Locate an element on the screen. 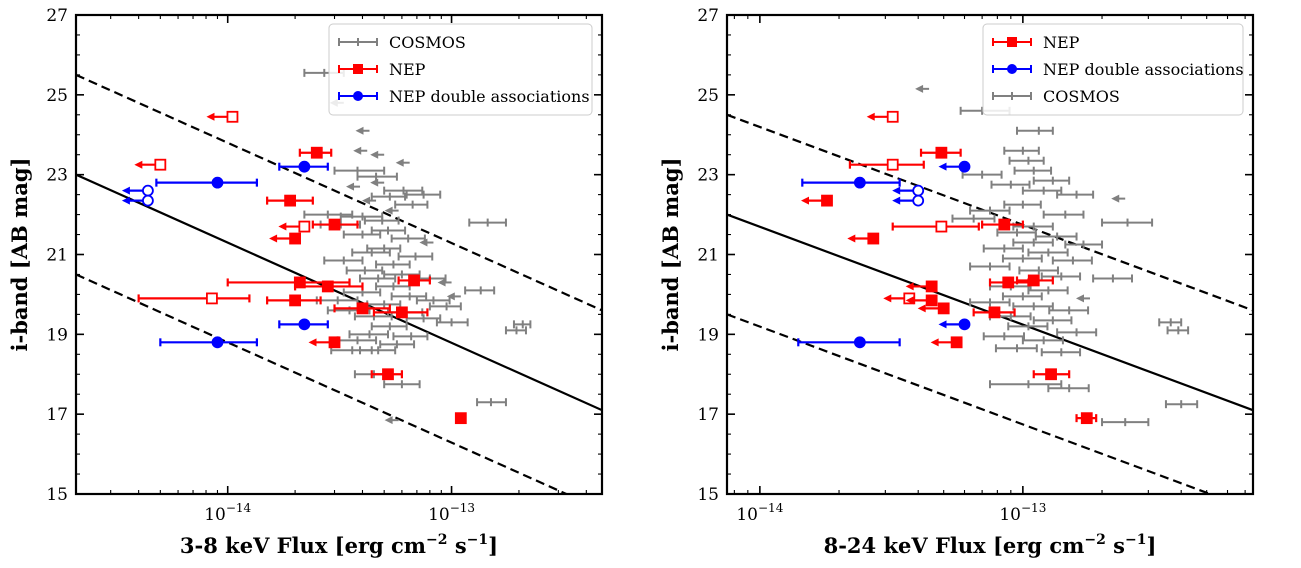 This screenshot has width=1301, height=568. y-tick-label: 21 is located at coordinates (708, 256).